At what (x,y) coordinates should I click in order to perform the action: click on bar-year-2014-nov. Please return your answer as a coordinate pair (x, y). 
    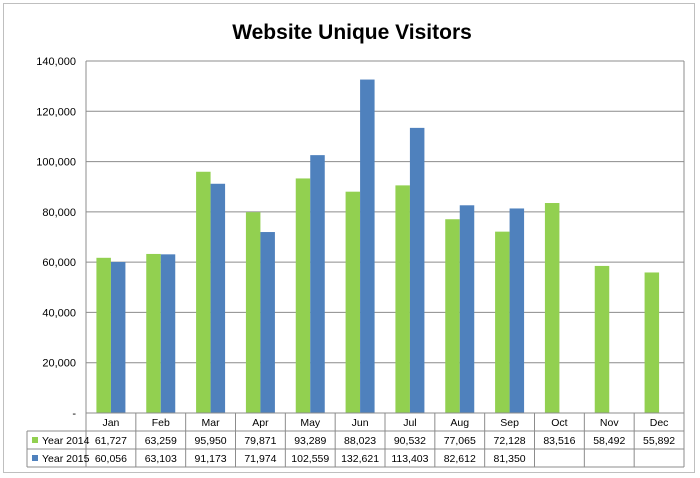
    Looking at the image, I should click on (602, 339).